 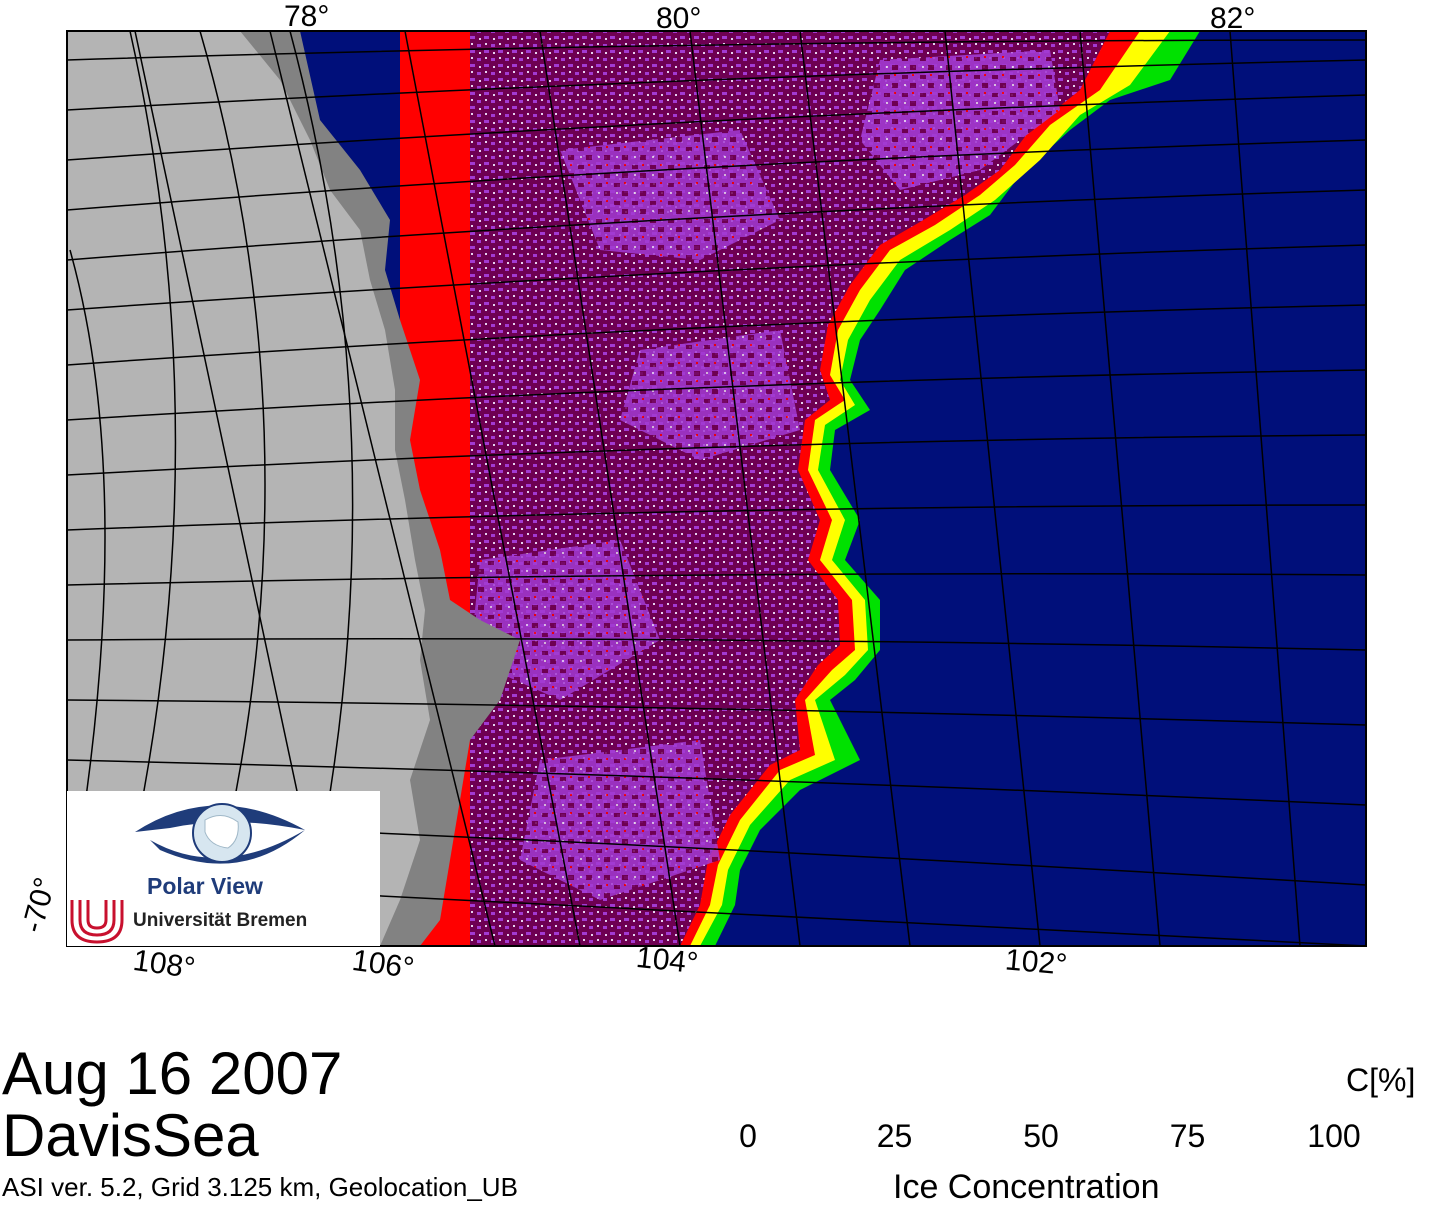 What do you see at coordinates (1187, 1136) in the screenshot?
I see `colorbar-tick-label: 75` at bounding box center [1187, 1136].